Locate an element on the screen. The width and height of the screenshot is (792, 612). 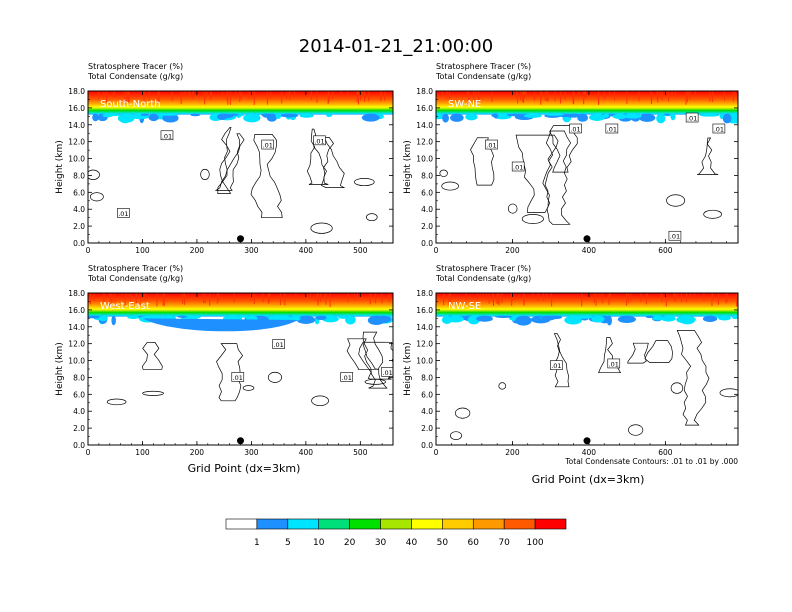
x-tick-label: 600 is located at coordinates (665, 250).